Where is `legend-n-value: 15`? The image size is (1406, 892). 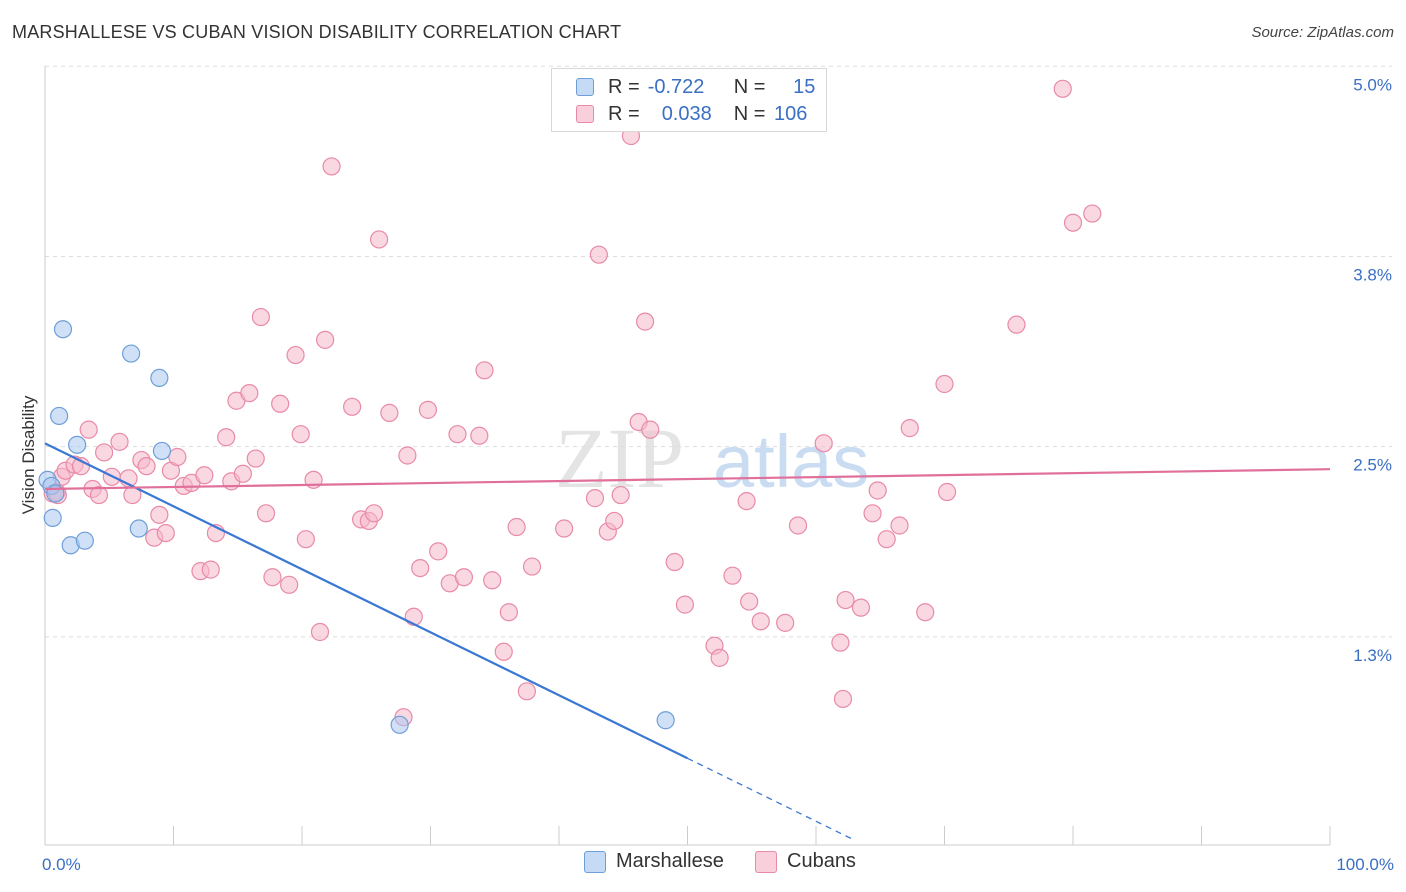 legend-n-value: 15 is located at coordinates (804, 86).